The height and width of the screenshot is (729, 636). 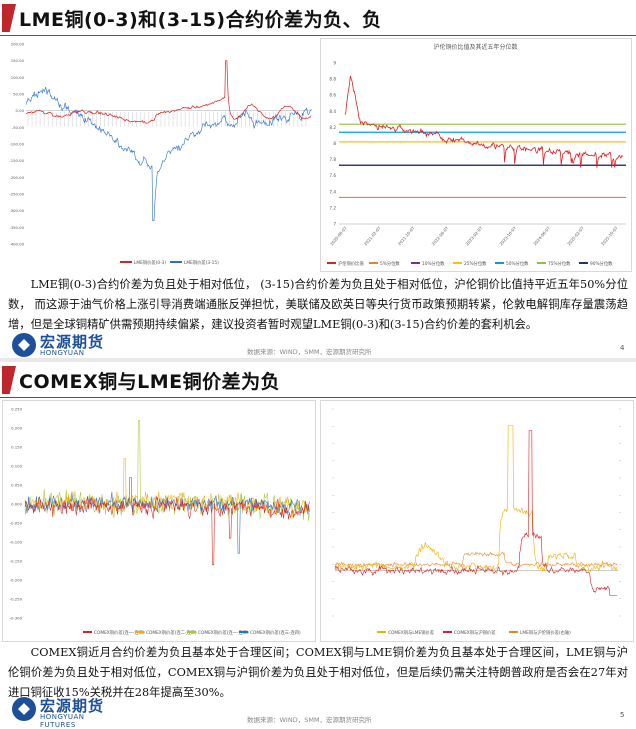 I want to click on chart-title: 沪伦铜价比值及其近五年分位数, so click(x=475, y=47).